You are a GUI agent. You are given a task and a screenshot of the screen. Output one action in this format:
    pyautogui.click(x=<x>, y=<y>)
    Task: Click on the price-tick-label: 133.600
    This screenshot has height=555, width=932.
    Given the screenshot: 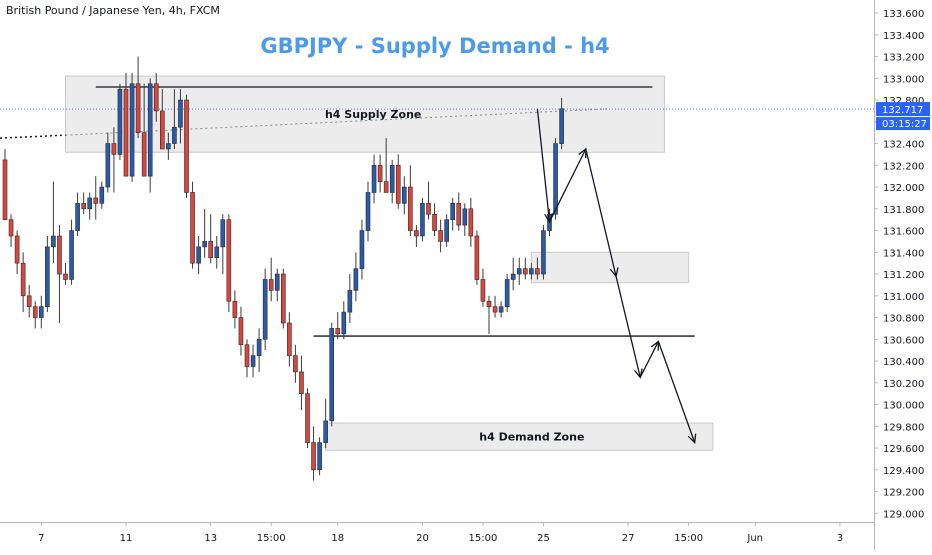 What is the action you would take?
    pyautogui.click(x=903, y=14)
    